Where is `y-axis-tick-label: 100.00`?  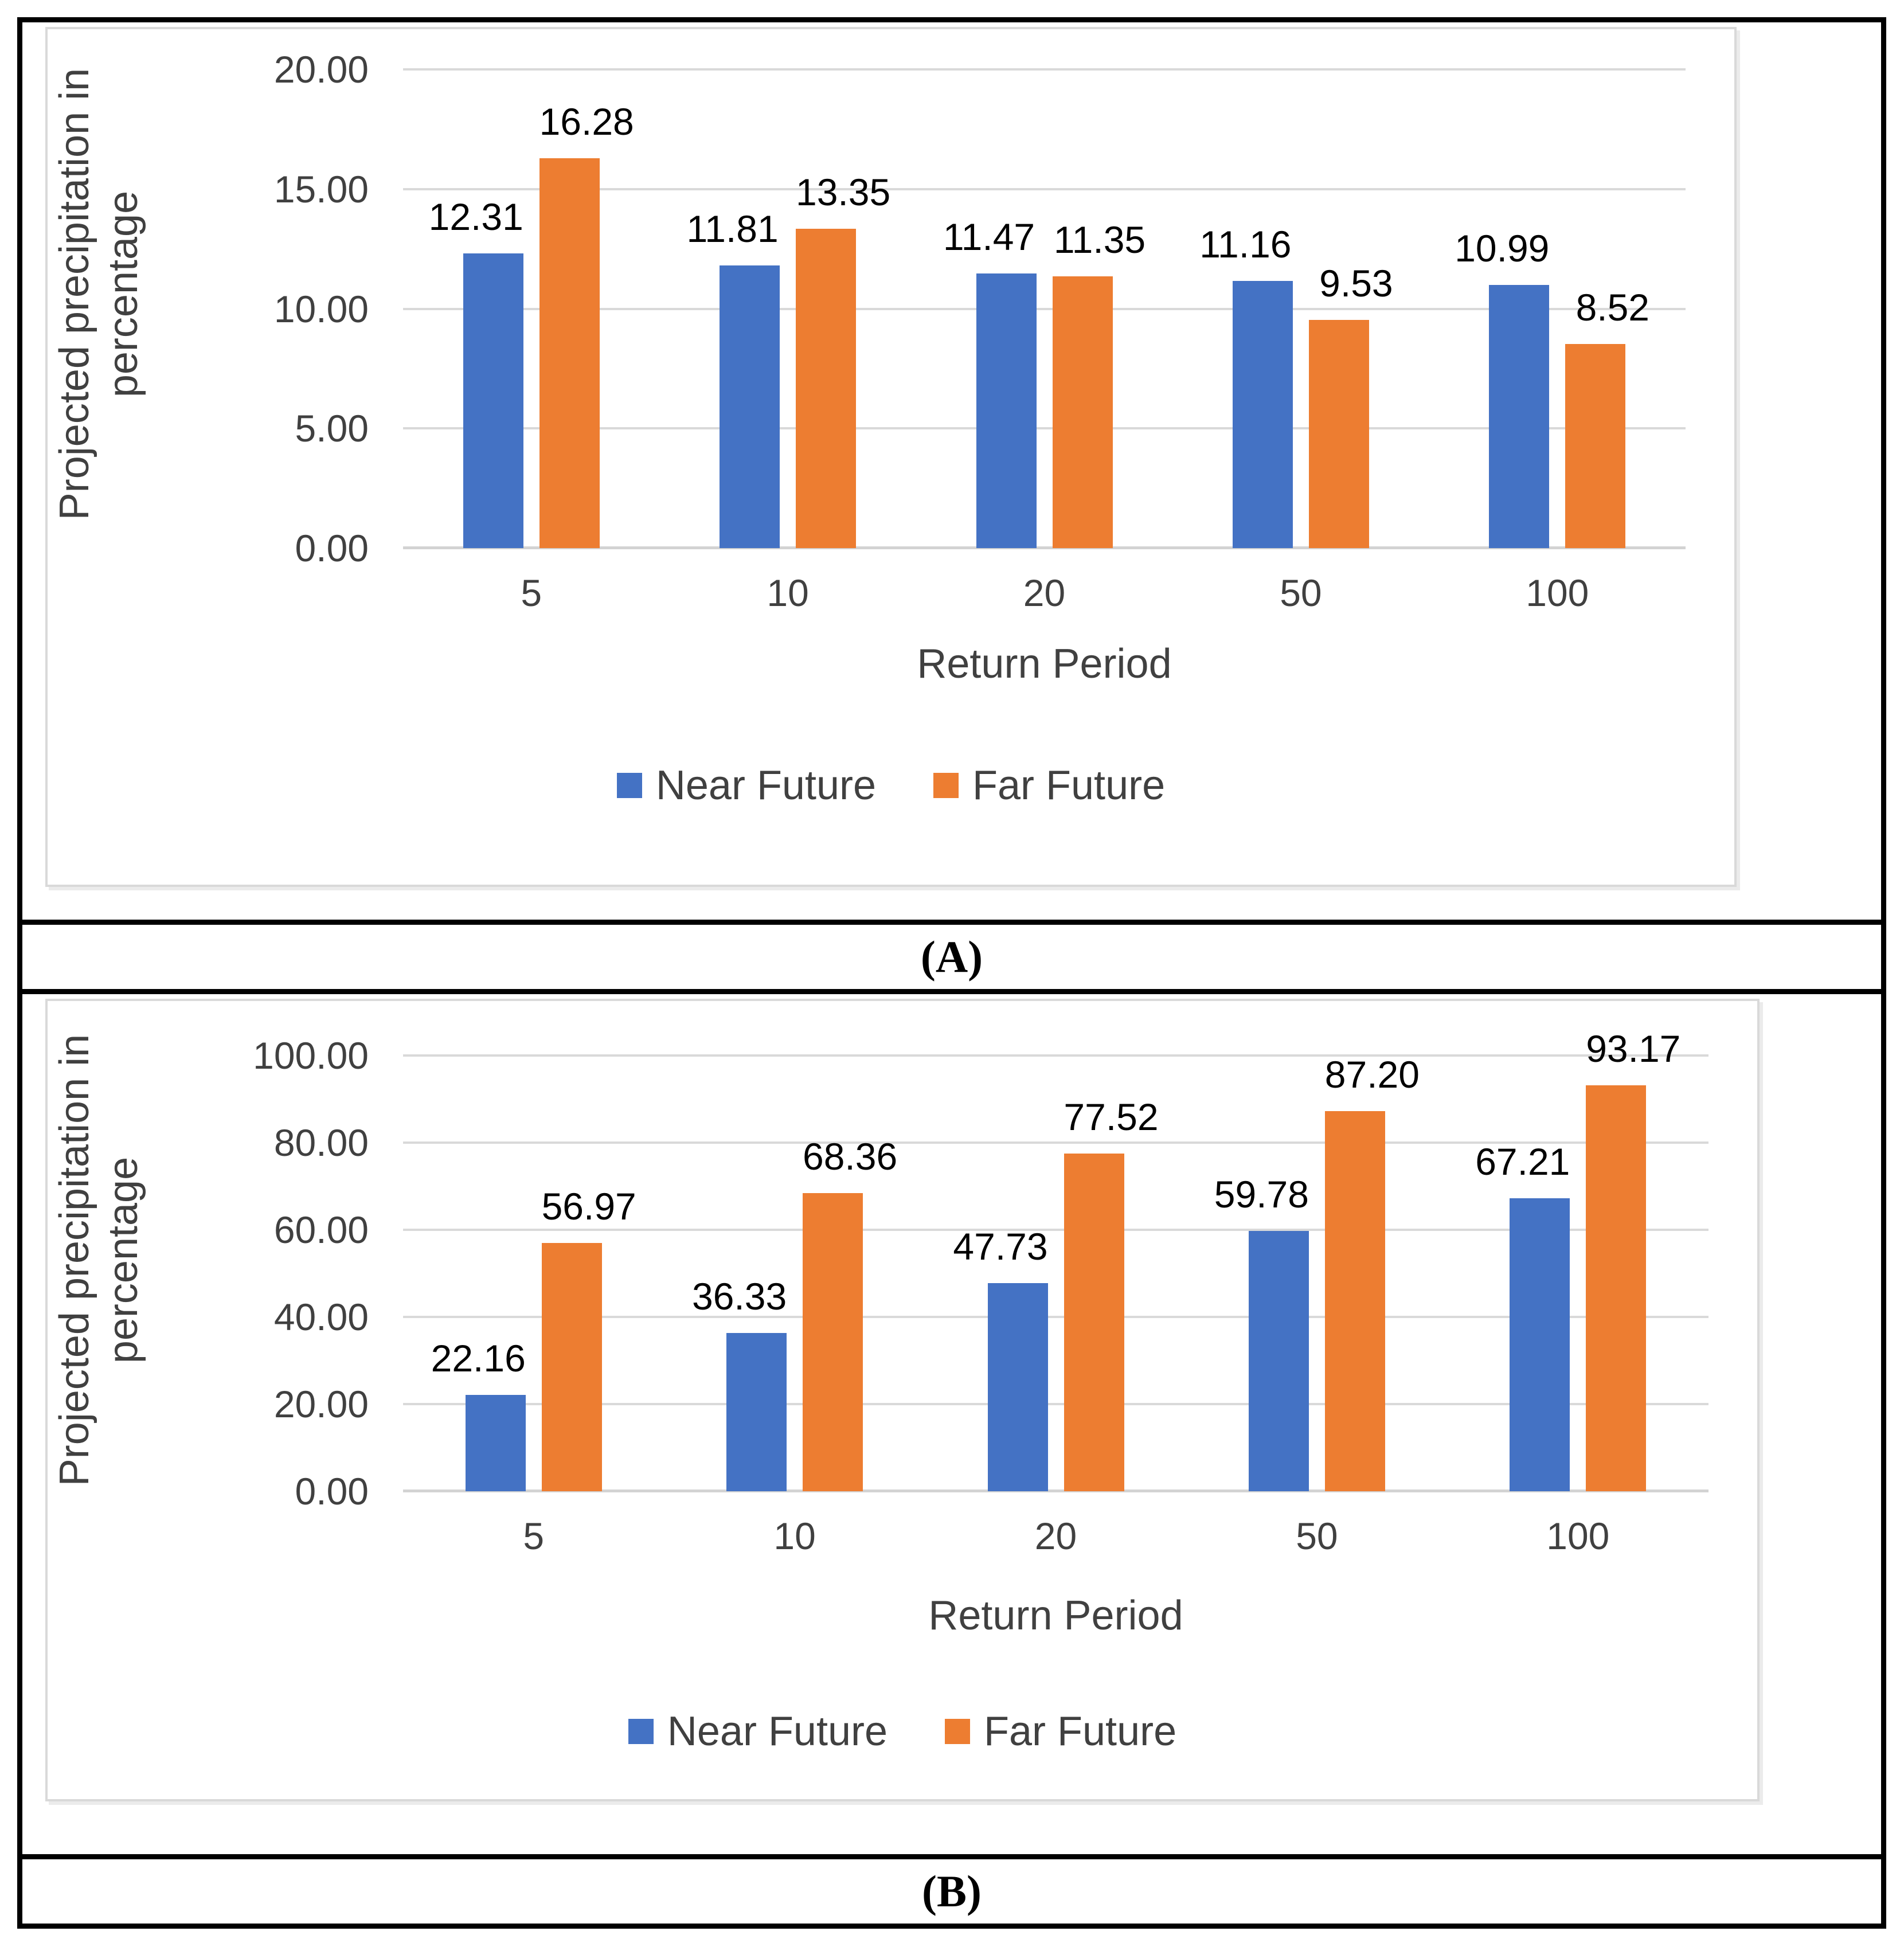
y-axis-tick-label: 100.00 is located at coordinates (311, 1055).